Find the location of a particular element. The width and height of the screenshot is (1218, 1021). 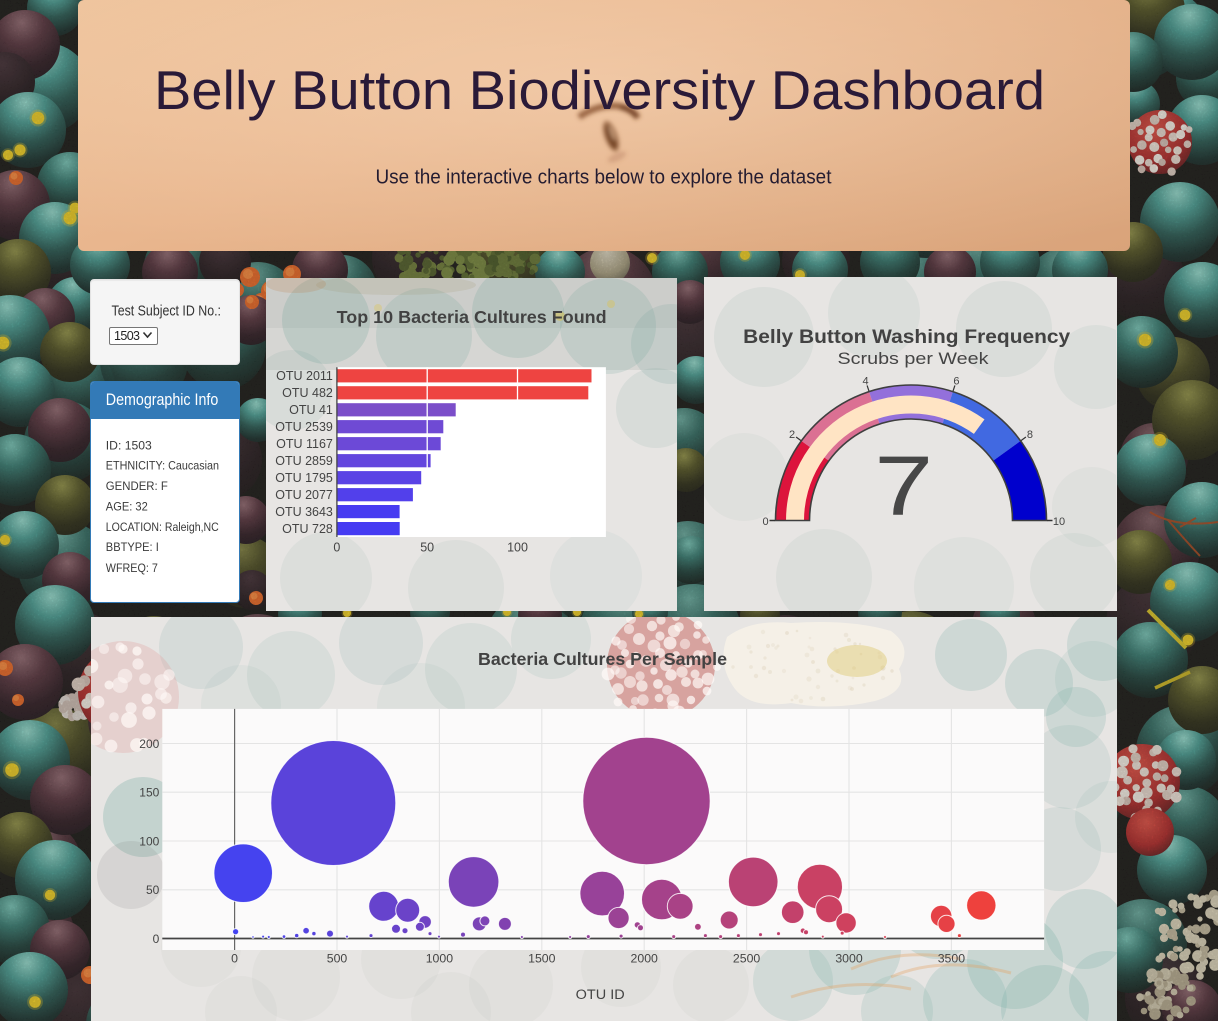

svg-text: Test Subject ID No.: is located at coordinates (166, 311).